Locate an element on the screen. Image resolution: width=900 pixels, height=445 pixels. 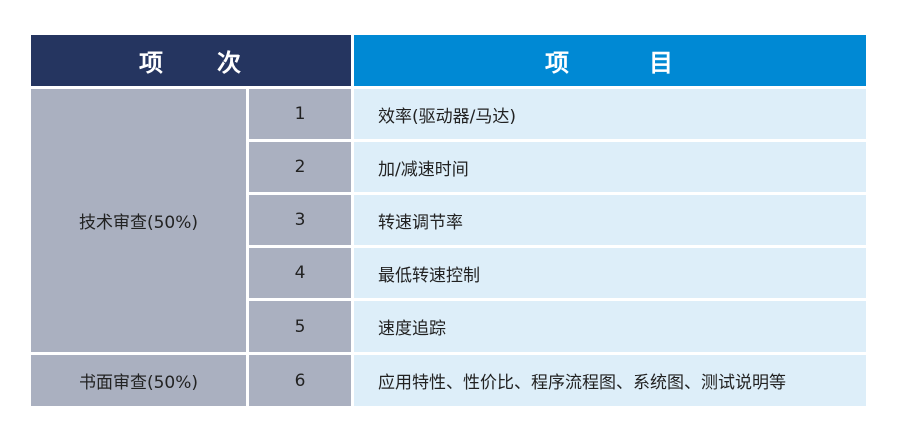
row-no: 5 is located at coordinates (300, 326).